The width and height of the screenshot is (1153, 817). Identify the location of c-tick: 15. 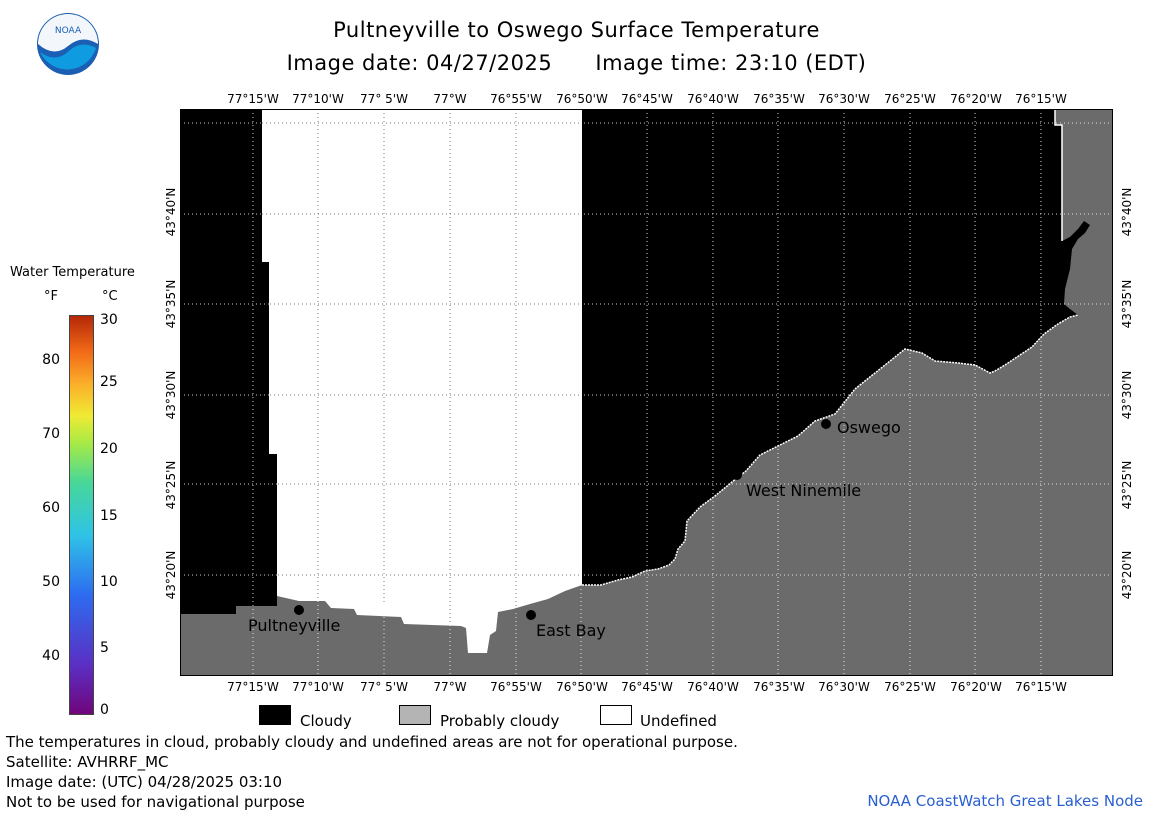
(109, 516).